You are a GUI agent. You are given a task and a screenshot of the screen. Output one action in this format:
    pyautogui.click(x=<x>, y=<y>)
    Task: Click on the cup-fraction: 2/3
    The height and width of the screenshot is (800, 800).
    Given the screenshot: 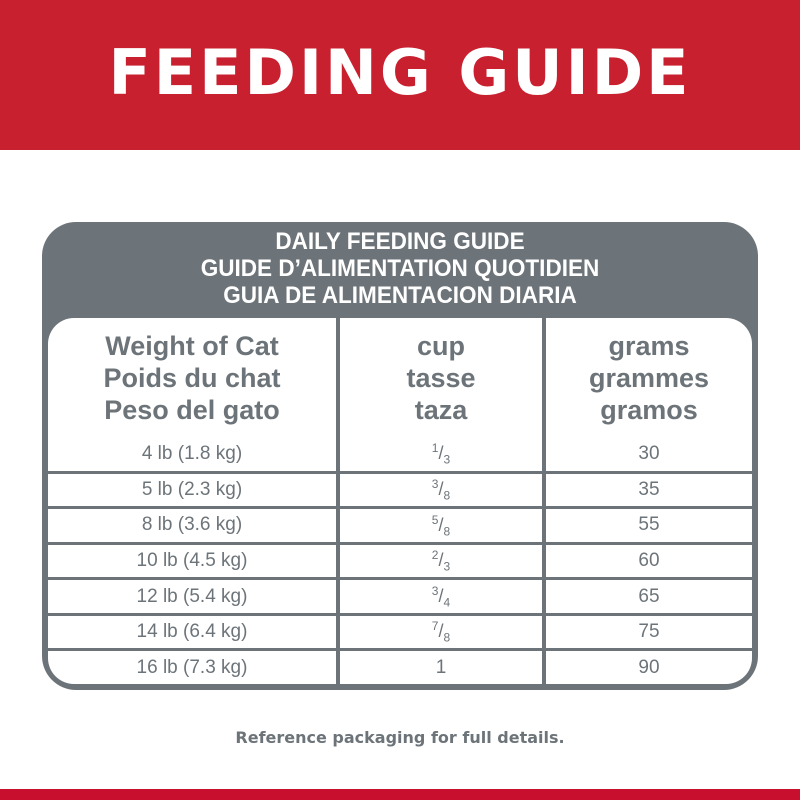 What is the action you would take?
    pyautogui.click(x=441, y=561)
    